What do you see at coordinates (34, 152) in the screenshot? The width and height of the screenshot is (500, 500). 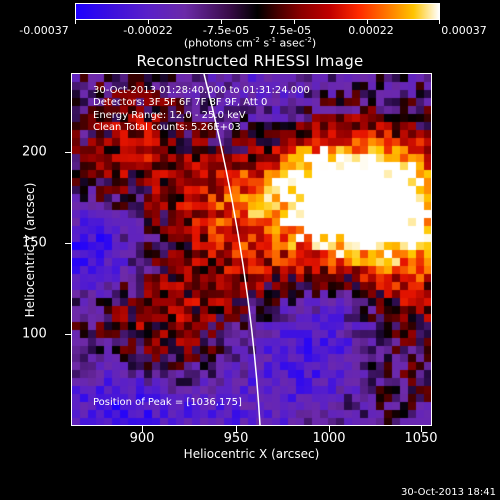 I see `y-tick-label: 200` at bounding box center [34, 152].